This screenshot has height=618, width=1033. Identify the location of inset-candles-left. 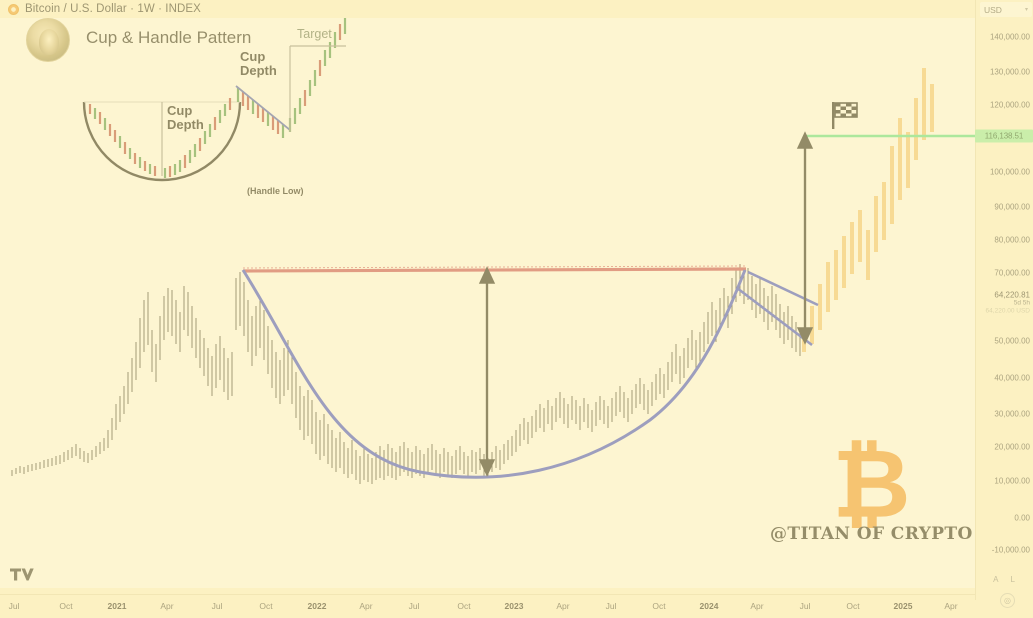
(122, 140).